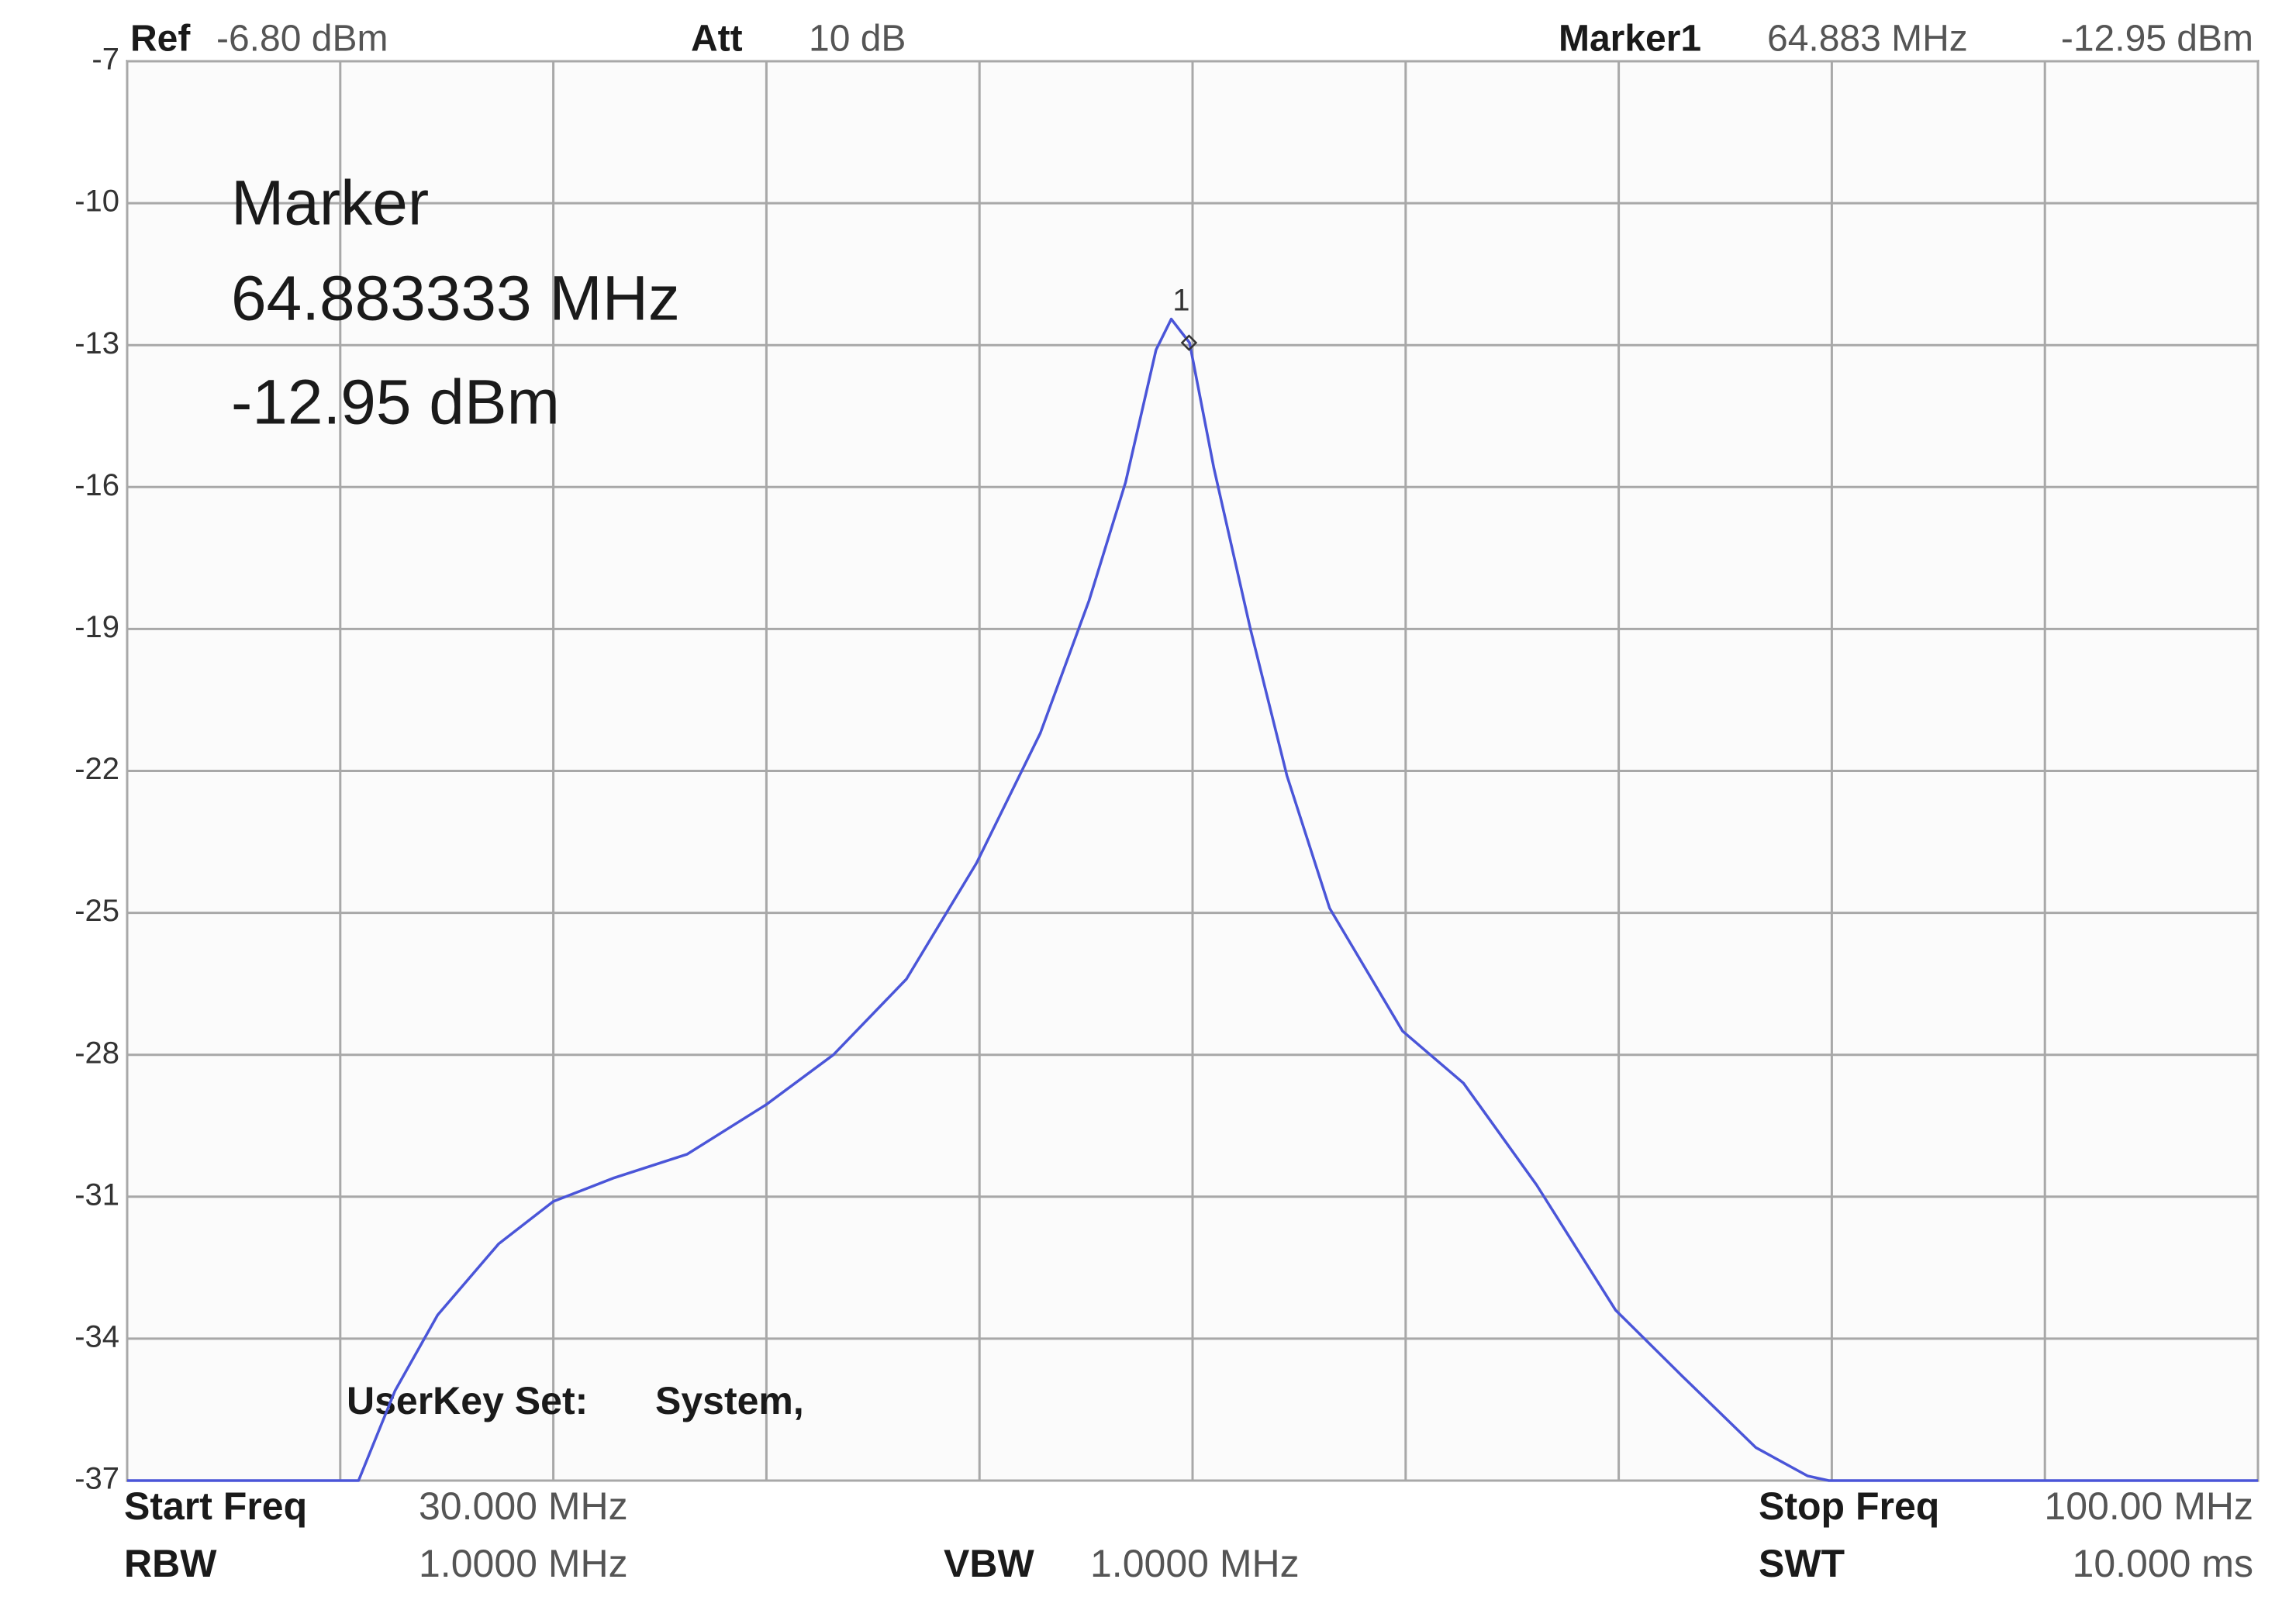 The image size is (2282, 1624). I want to click on marker-label: 1, so click(1180, 301).